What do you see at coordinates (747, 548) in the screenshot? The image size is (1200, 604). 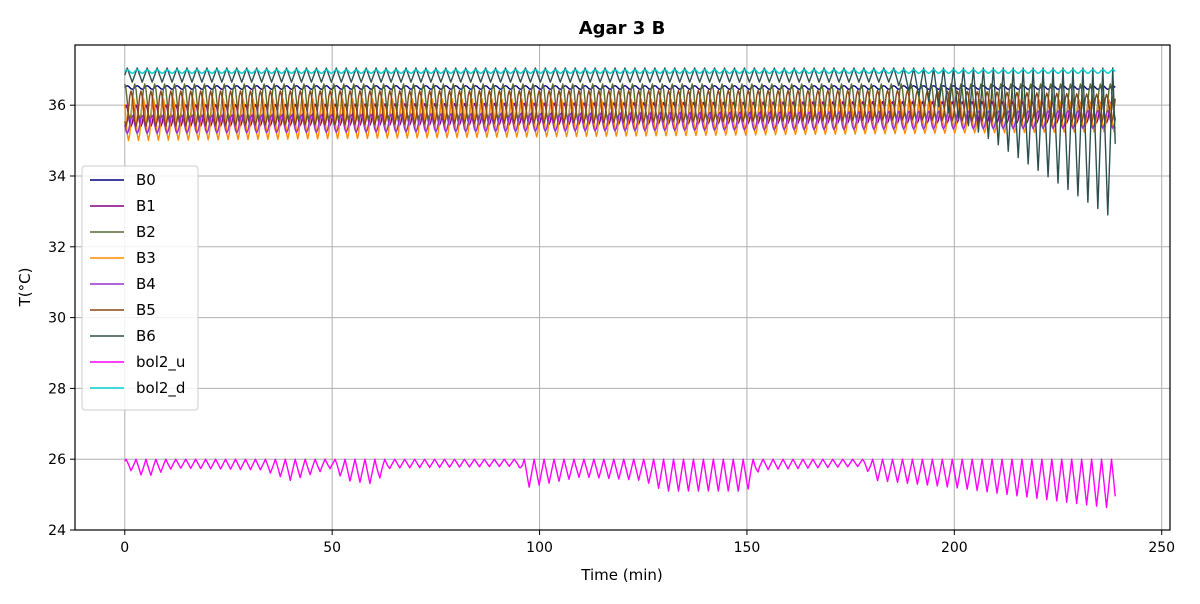 I see `x-tick-label: 150` at bounding box center [747, 548].